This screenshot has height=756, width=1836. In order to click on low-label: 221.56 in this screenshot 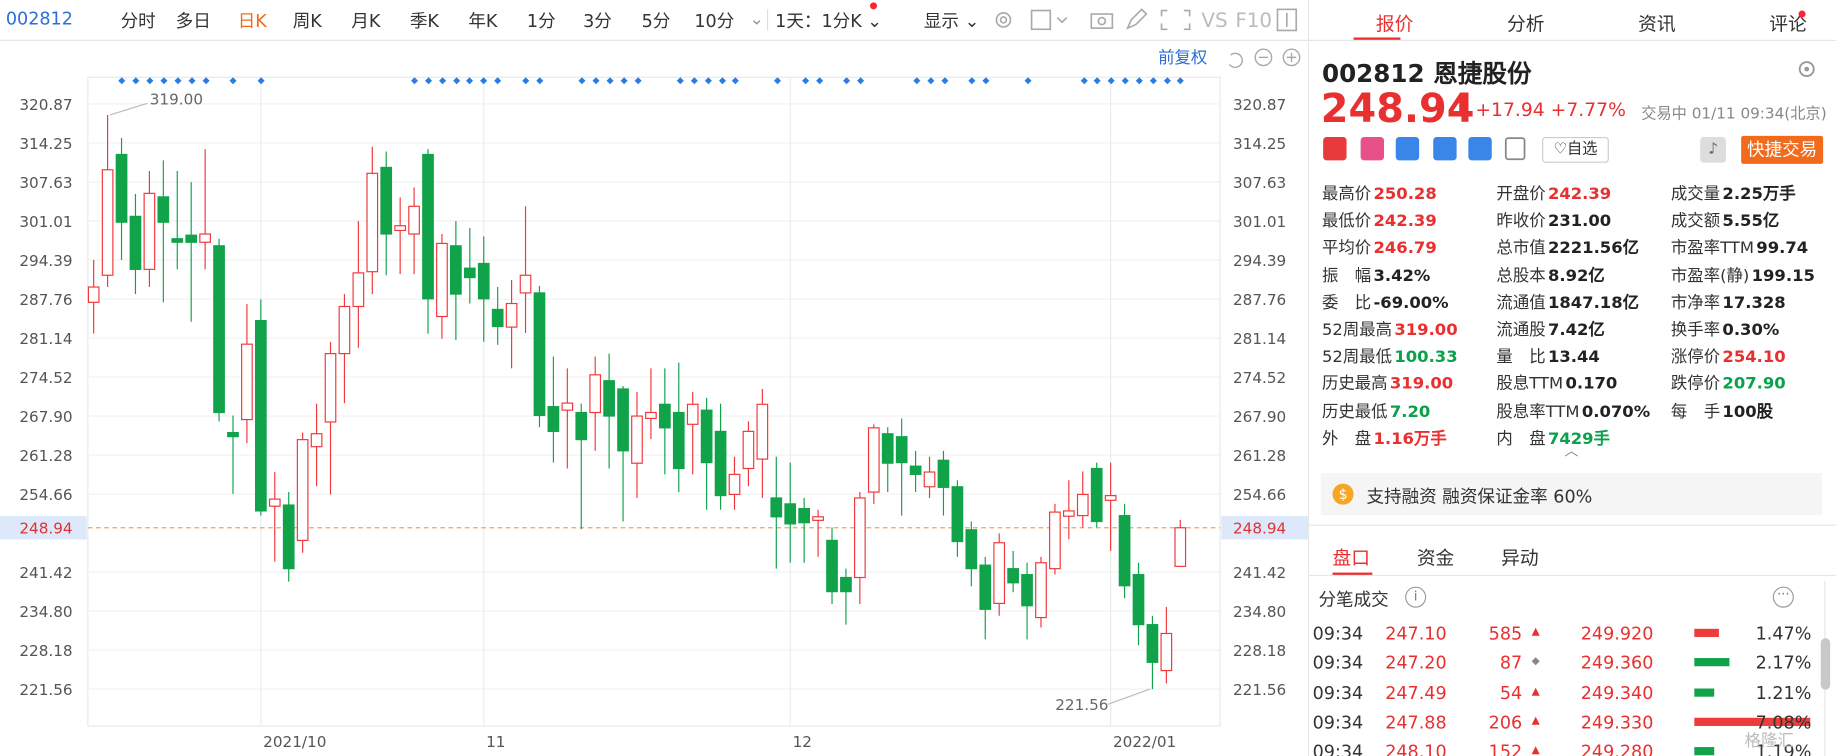, I will do `click(1081, 705)`.